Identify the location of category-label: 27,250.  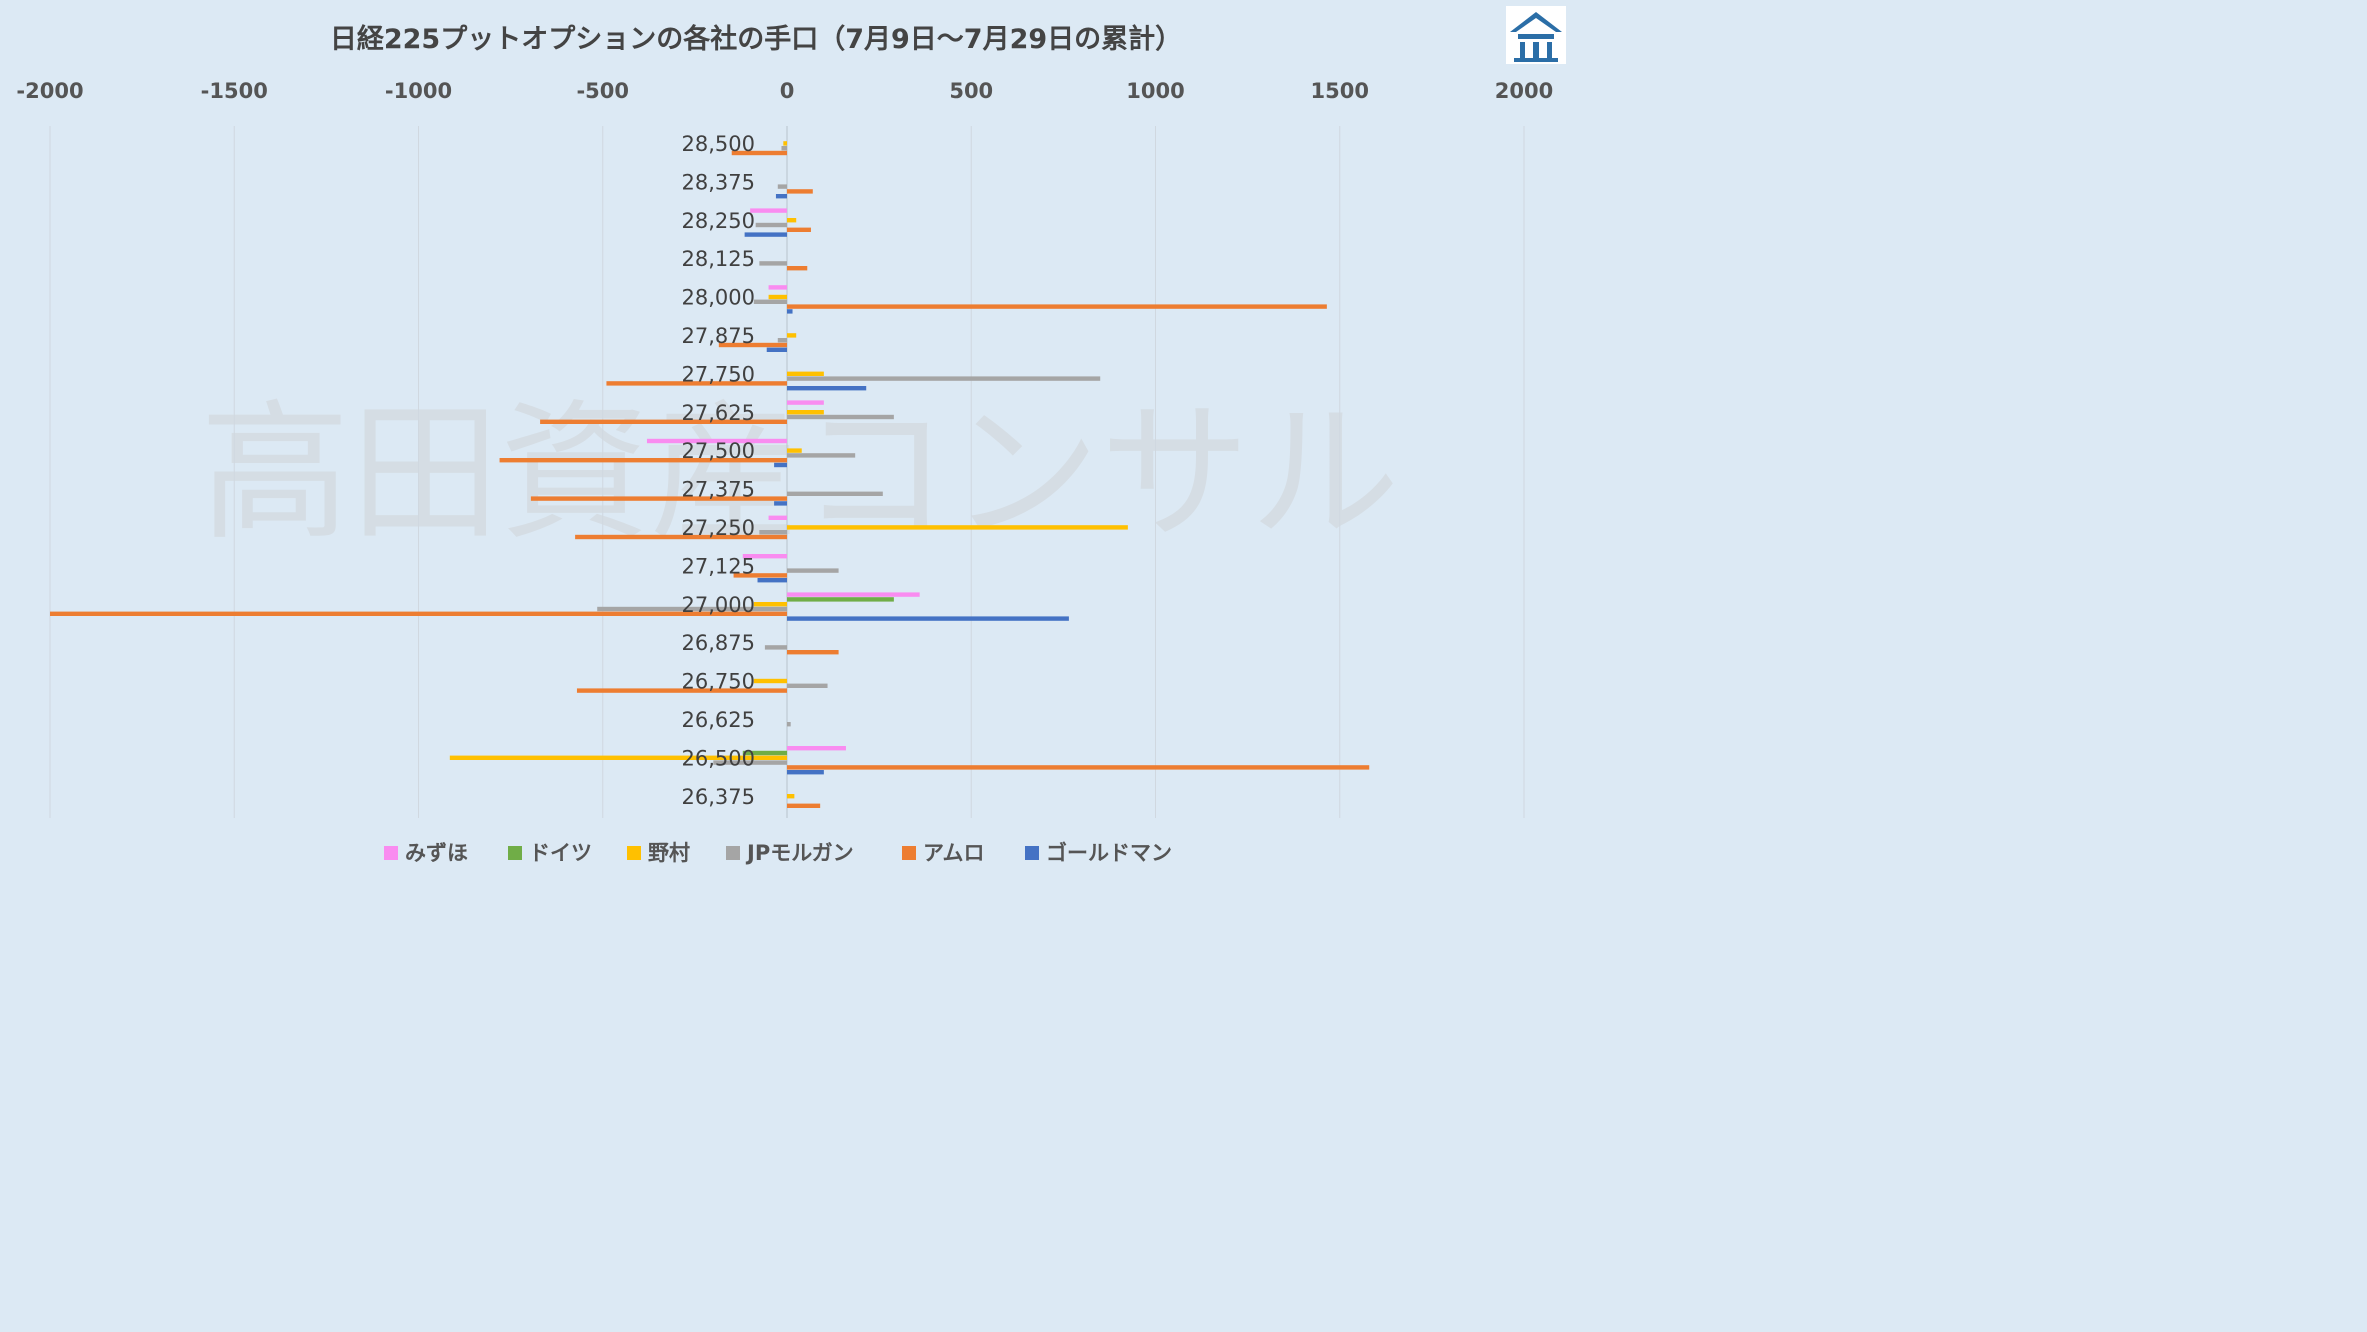
(718, 528).